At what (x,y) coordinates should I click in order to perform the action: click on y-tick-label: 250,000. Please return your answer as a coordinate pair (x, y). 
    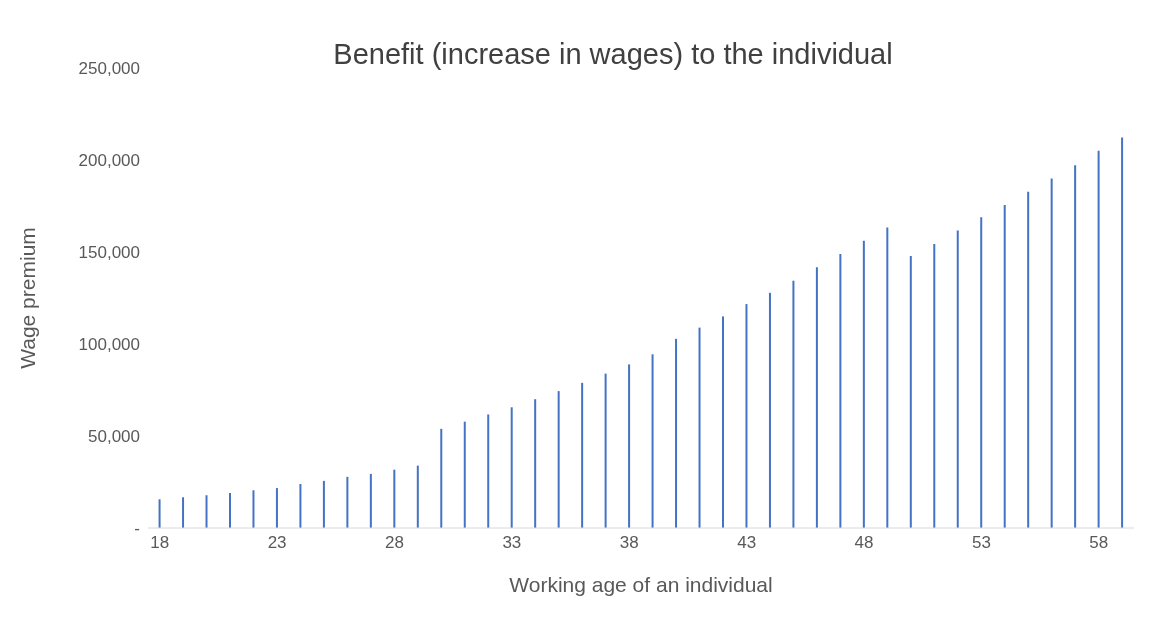
    Looking at the image, I should click on (109, 69).